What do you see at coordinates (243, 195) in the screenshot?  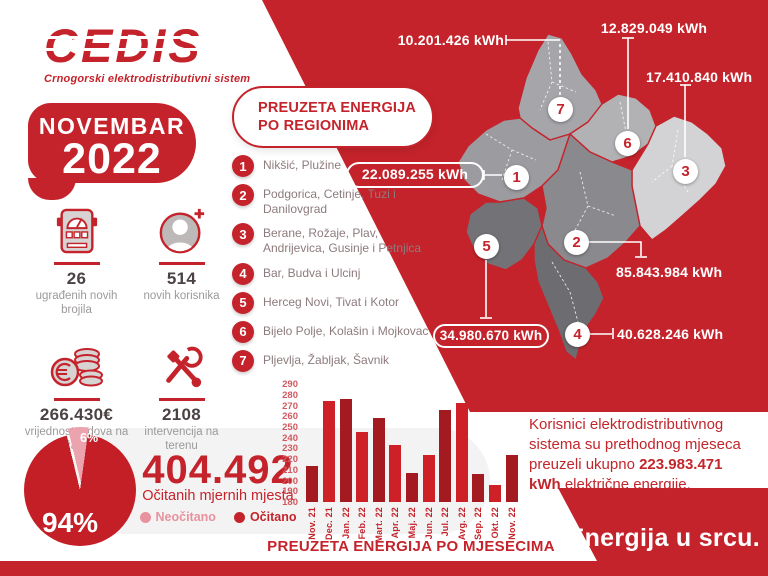 I see `region-number-badge: 2` at bounding box center [243, 195].